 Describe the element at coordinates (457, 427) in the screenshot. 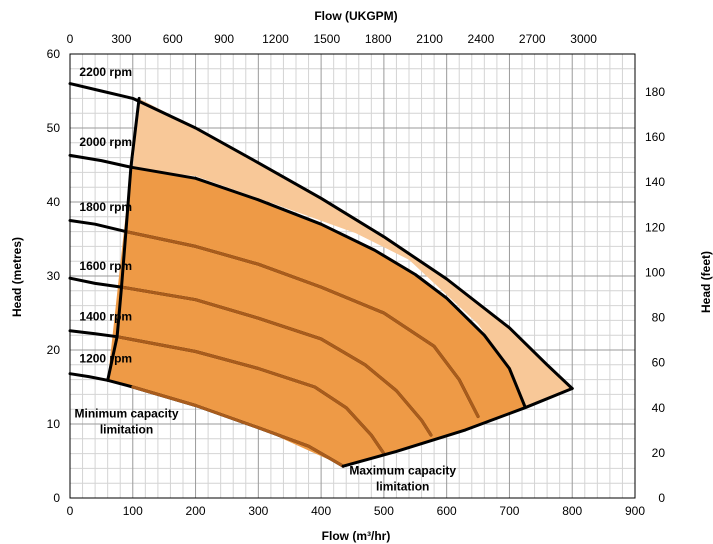

I see `curve-maximum-capacity-limitation` at that location.